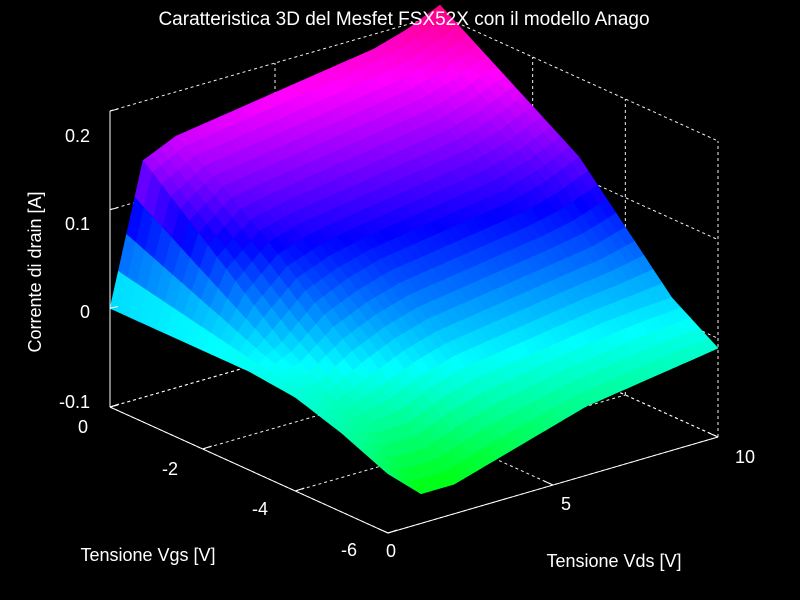 The height and width of the screenshot is (600, 800). What do you see at coordinates (260, 509) in the screenshot?
I see `x-tick-label: -4` at bounding box center [260, 509].